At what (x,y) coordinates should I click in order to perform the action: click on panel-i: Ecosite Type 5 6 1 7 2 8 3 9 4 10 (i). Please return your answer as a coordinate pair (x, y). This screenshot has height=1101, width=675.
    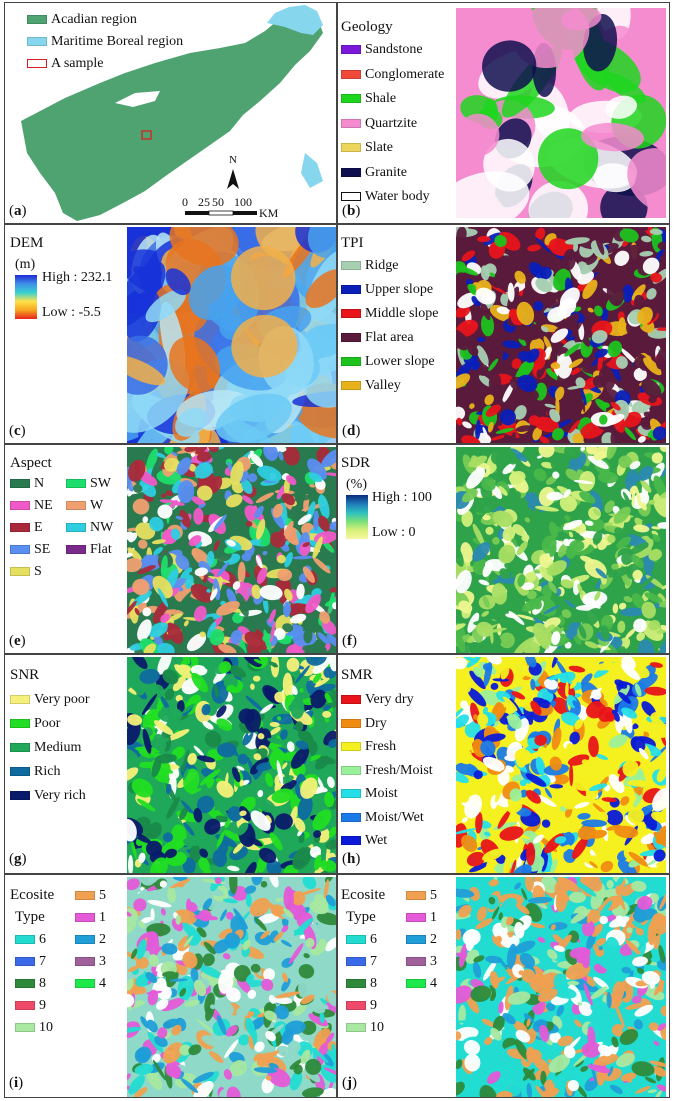
    Looking at the image, I should click on (170, 986).